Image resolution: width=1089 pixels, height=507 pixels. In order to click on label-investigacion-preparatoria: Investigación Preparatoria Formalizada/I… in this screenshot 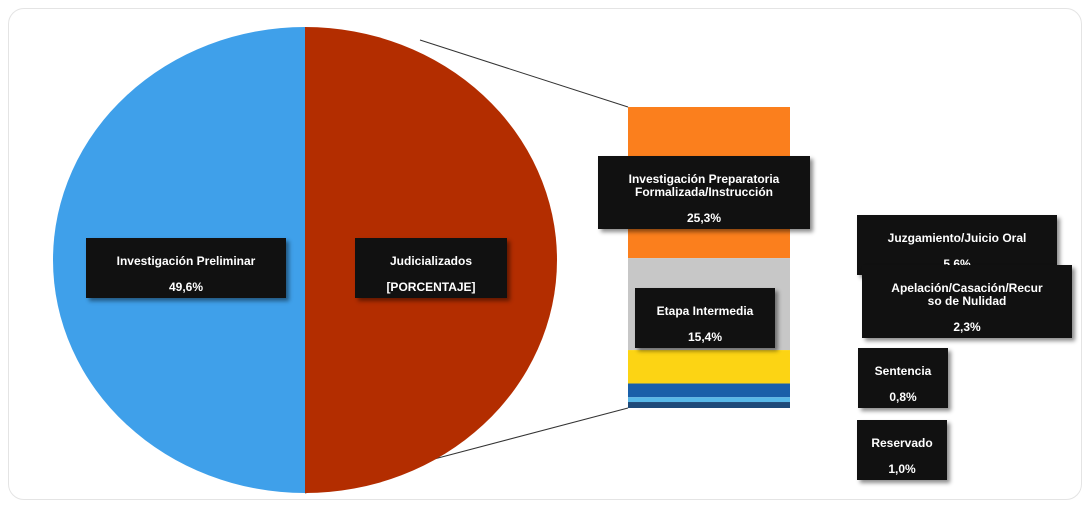, I will do `click(704, 192)`.